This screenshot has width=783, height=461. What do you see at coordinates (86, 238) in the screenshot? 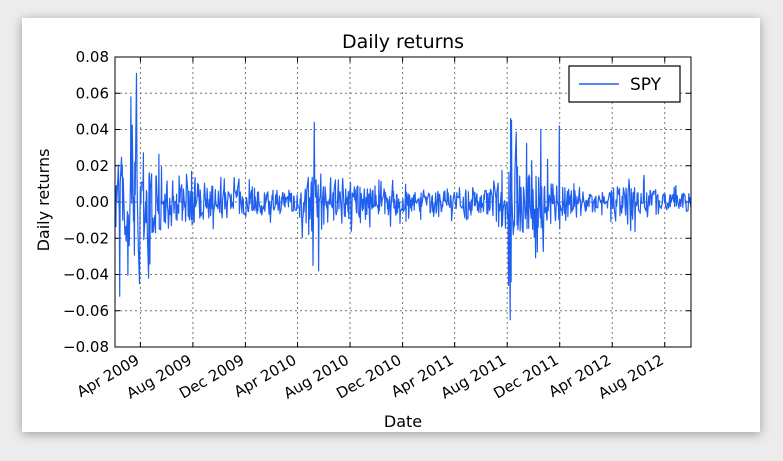
I see `y-tick-label: −0.02` at bounding box center [86, 238].